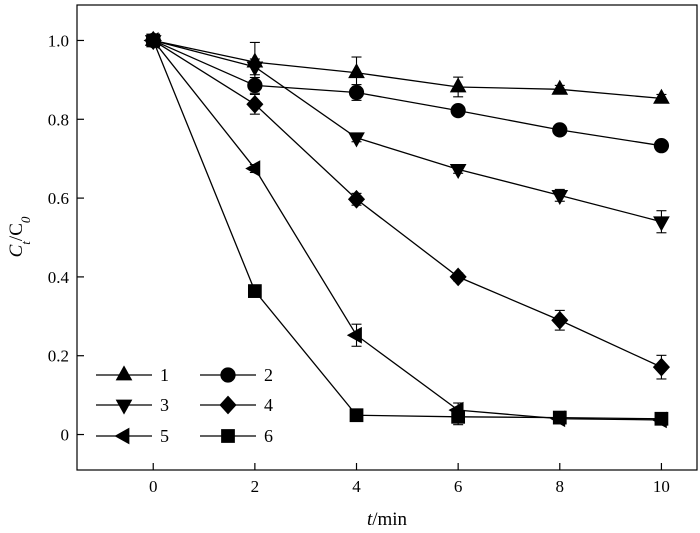 The height and width of the screenshot is (533, 700). I want to click on legend-item-3: 3, so click(132, 405).